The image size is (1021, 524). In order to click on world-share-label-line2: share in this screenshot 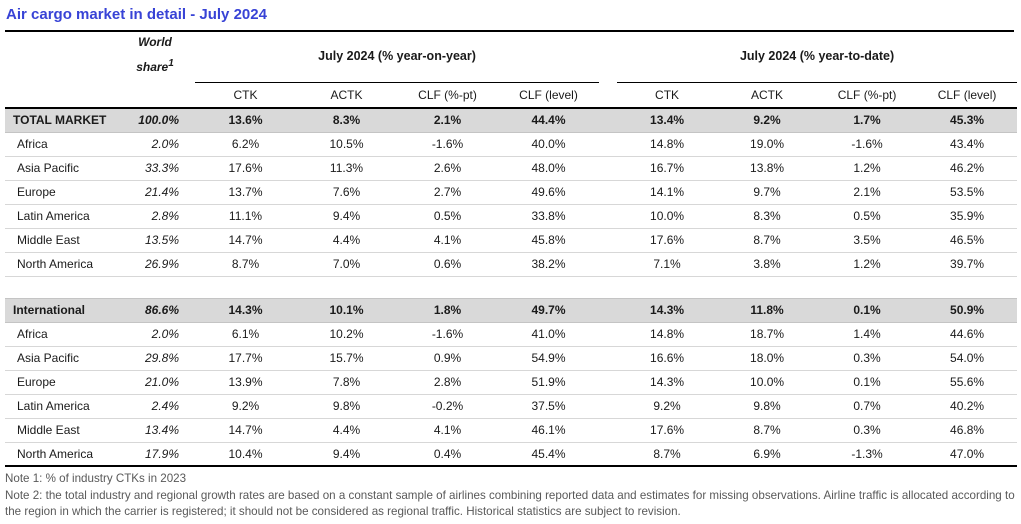, I will do `click(152, 67)`.